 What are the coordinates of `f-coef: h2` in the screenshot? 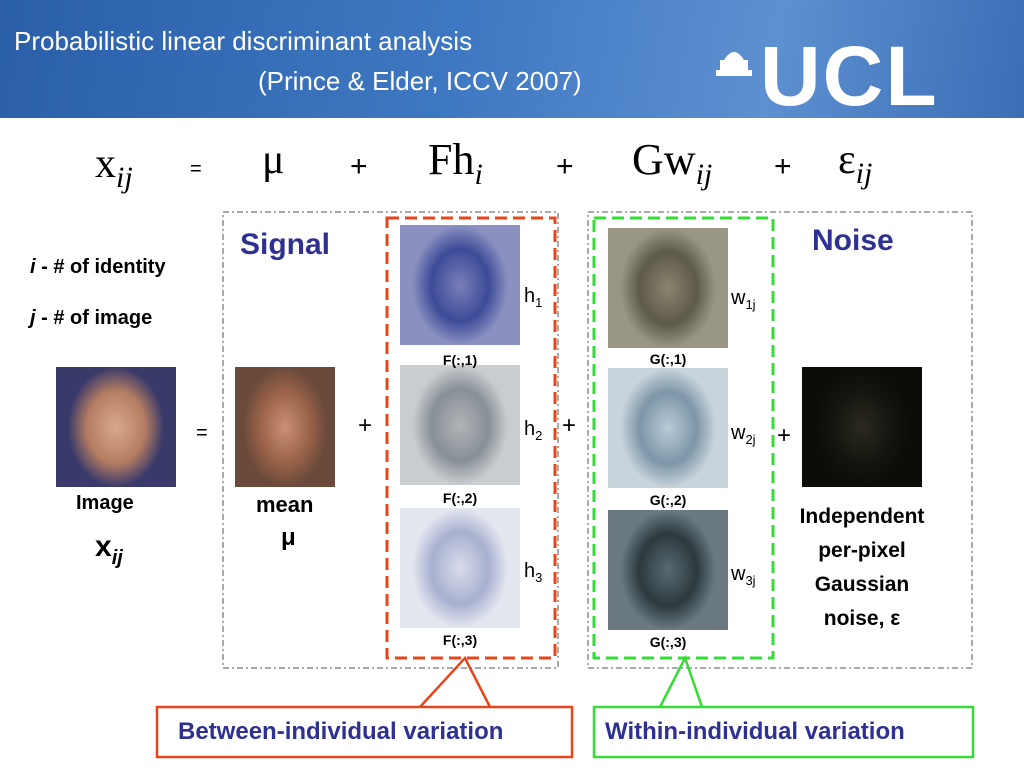 It's located at (533, 430).